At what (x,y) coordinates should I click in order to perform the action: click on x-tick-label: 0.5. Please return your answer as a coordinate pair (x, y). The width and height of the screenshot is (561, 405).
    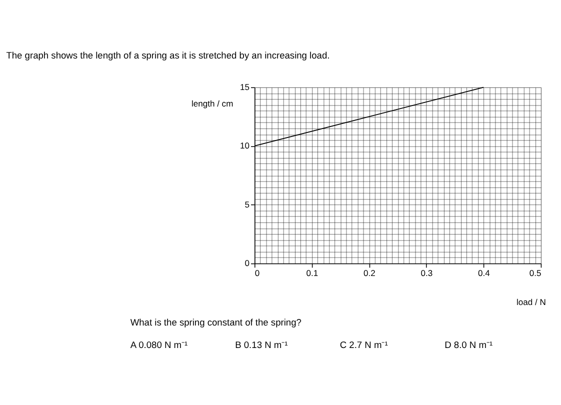
    Looking at the image, I should click on (535, 273).